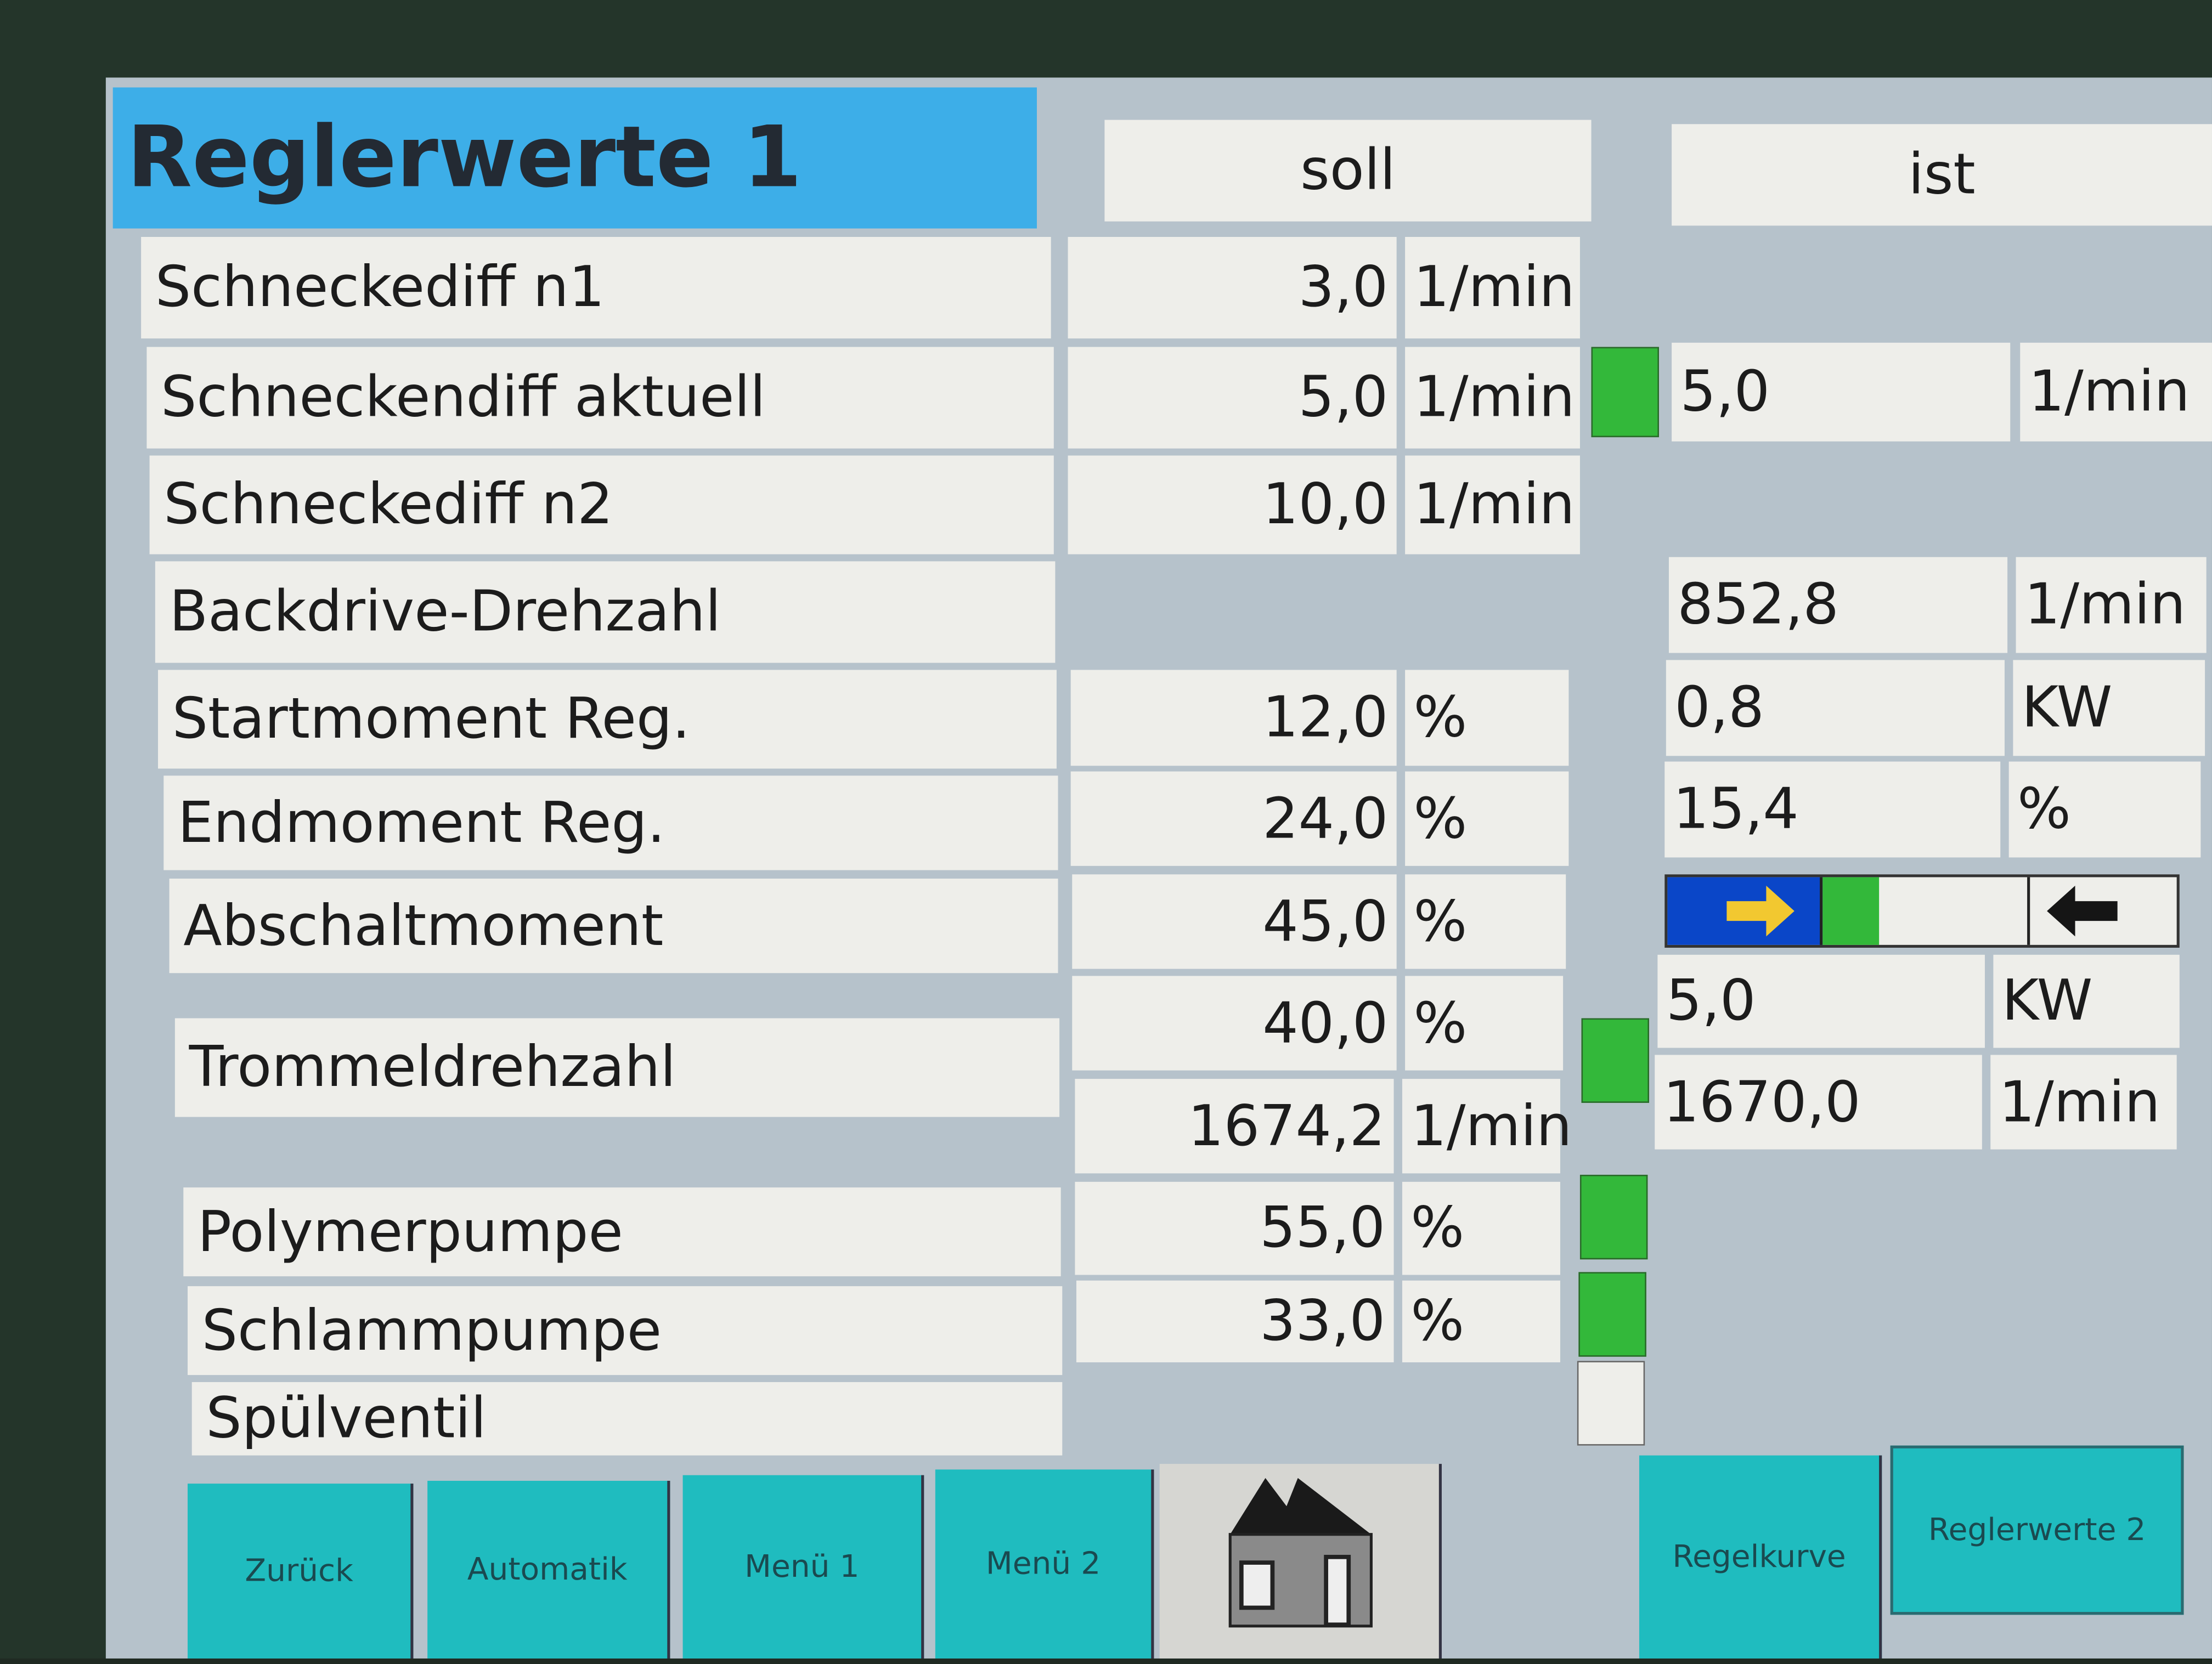 Image resolution: width=2212 pixels, height=1664 pixels. Describe the element at coordinates (596, 287) in the screenshot. I see `label-schneckediff-n1: Schneckediff n1` at that location.